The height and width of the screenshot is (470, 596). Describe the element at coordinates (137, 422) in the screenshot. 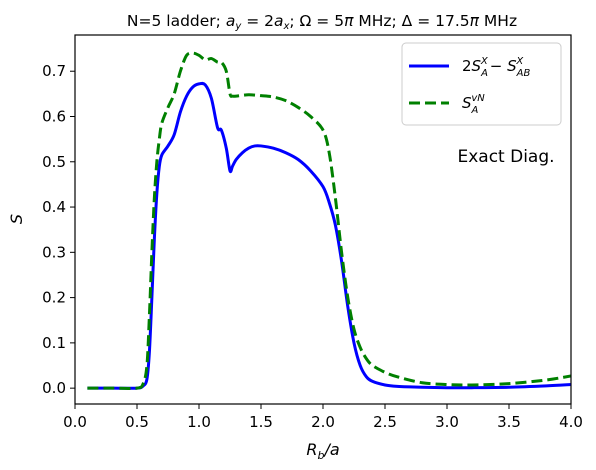

I see `x-tick-label: 0.5` at that location.